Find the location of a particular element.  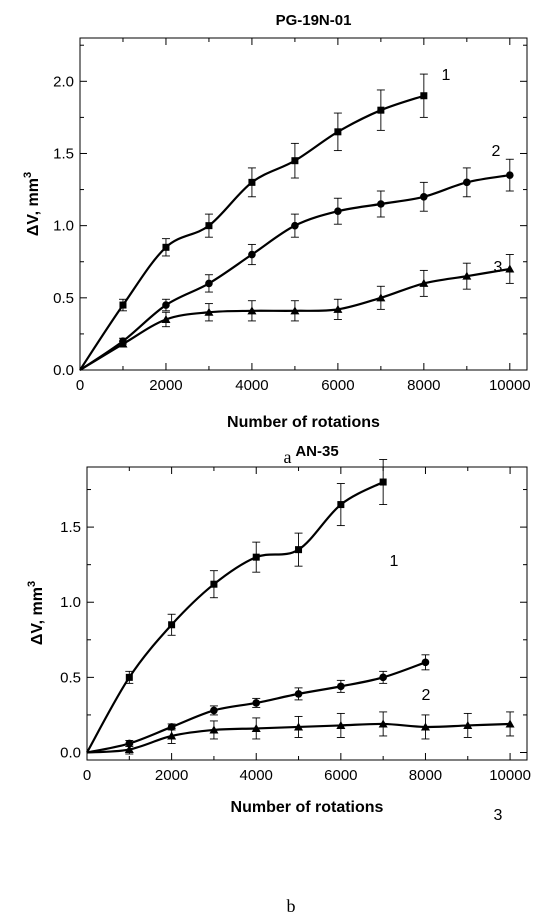

chart-title: AN-35 is located at coordinates (316, 451).